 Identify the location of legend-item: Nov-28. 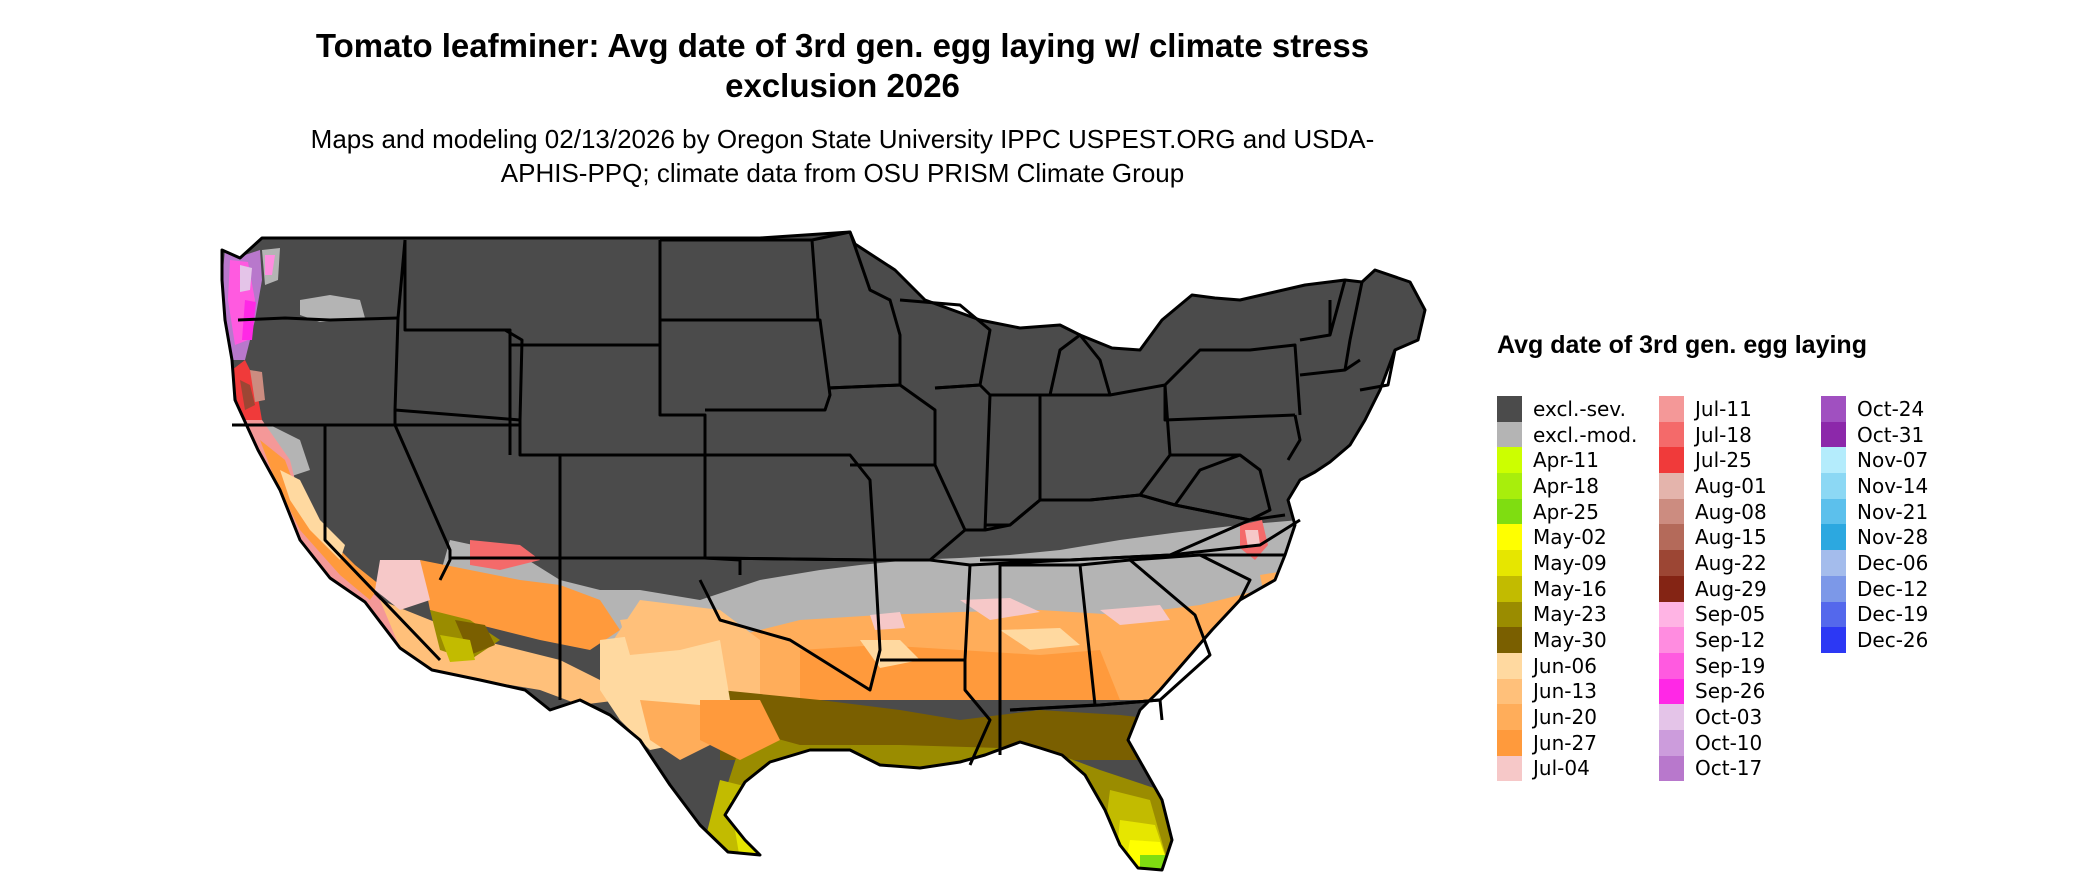
(1875, 537).